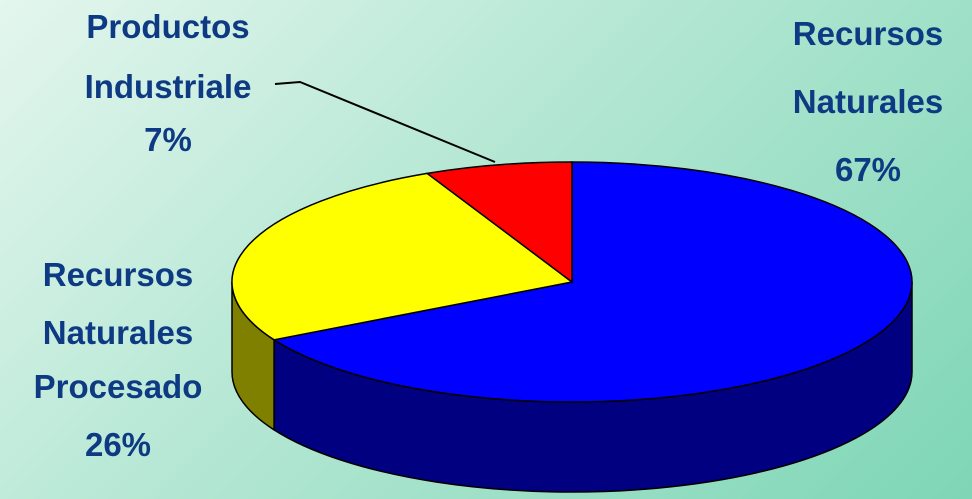  What do you see at coordinates (499, 222) in the screenshot?
I see `pie-slice-productos-industriale` at bounding box center [499, 222].